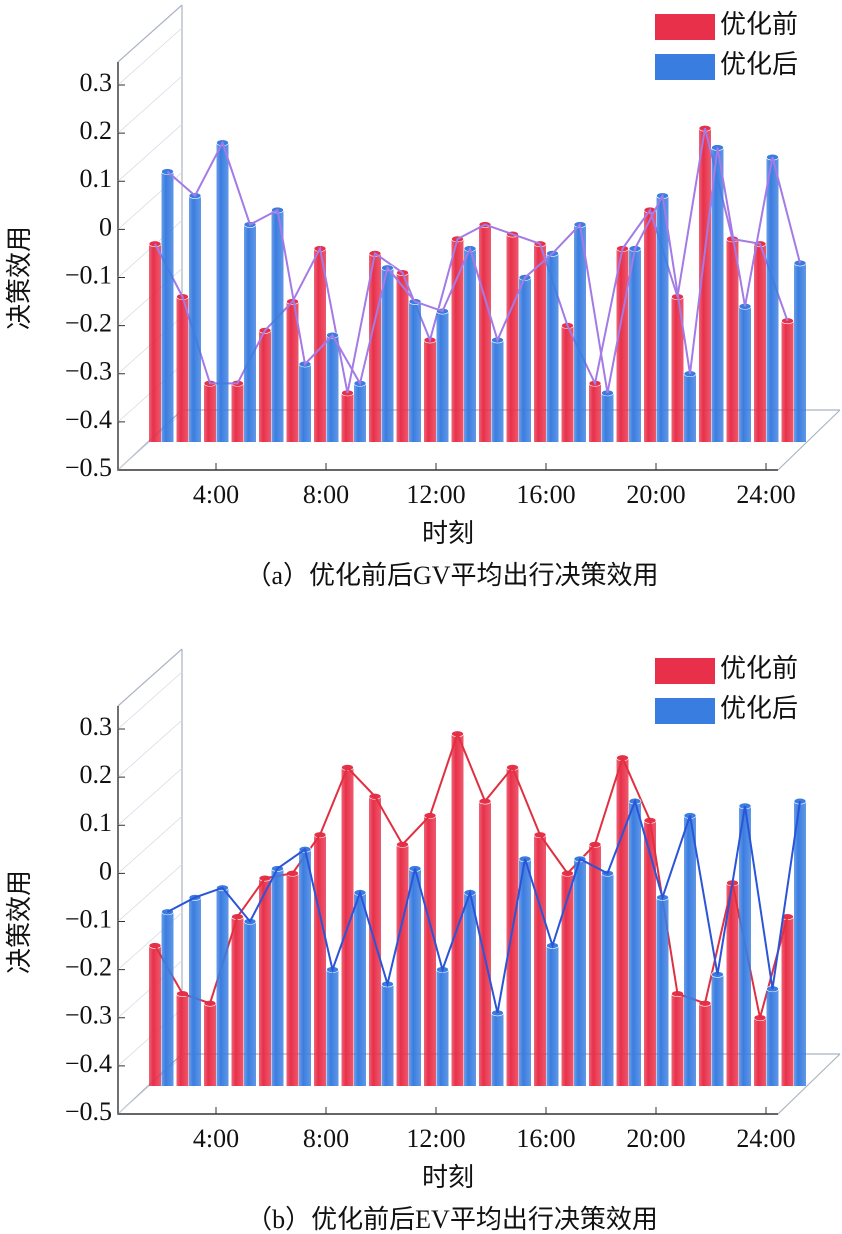 Image resolution: width=842 pixels, height=1234 pixels. Describe the element at coordinates (88, 918) in the screenshot. I see `y-tick-label: −0.1` at that location.